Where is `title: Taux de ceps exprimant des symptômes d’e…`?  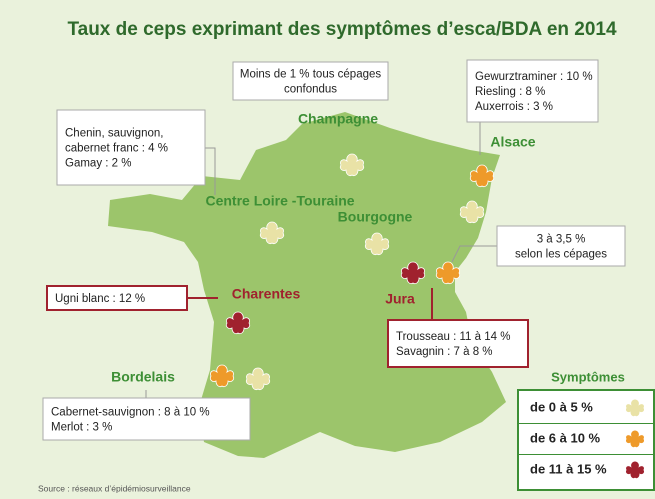
title: Taux de ceps exprimant des symptômes d’e… is located at coordinates (342, 29).